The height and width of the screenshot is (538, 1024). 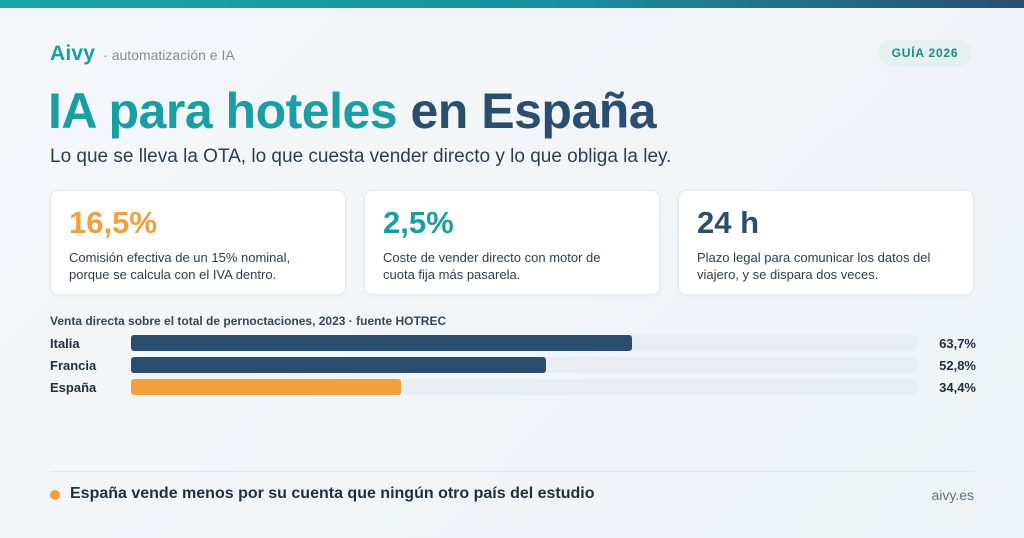 I want to click on bar-row: Francia 52,8%, so click(x=513, y=366).